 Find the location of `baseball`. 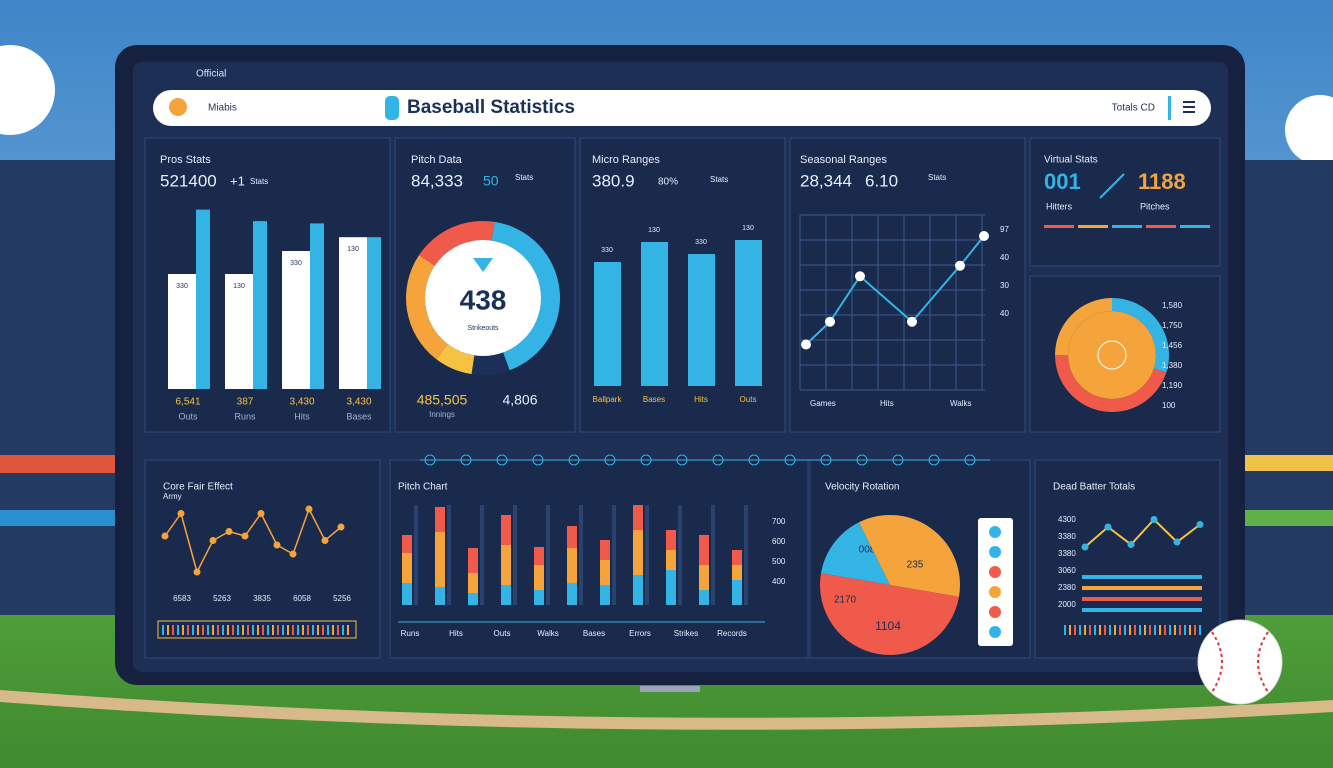

baseball is located at coordinates (1240, 662).